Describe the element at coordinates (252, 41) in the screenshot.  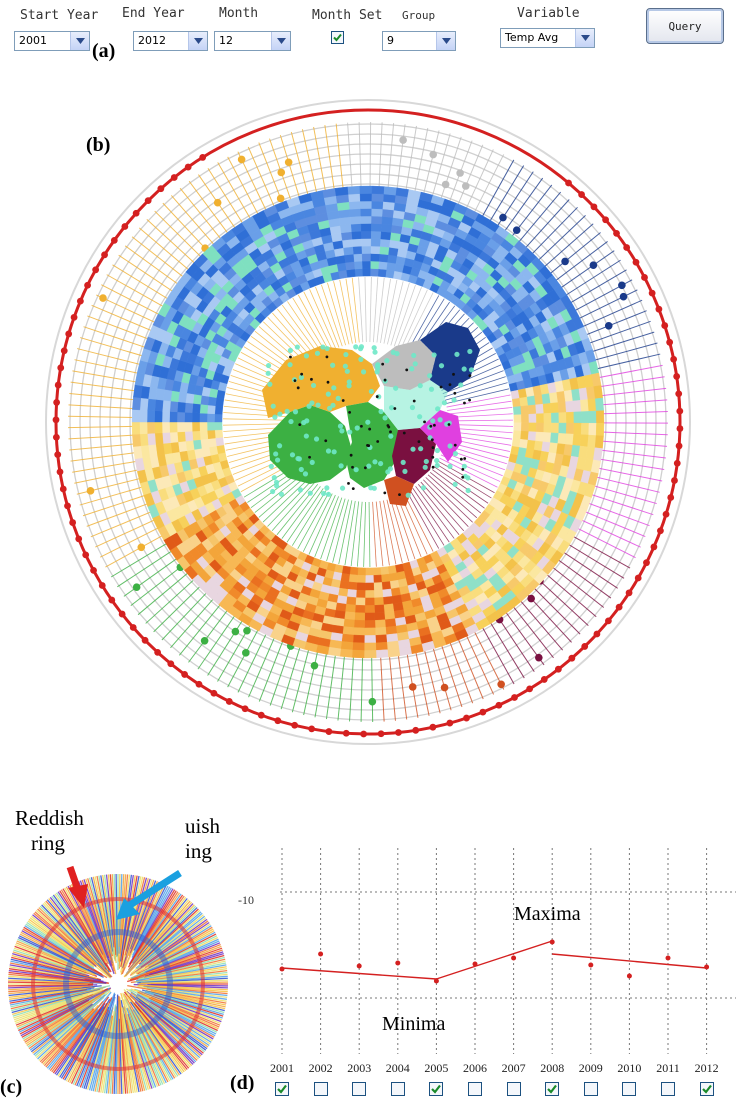
I see `month-select: 12` at that location.